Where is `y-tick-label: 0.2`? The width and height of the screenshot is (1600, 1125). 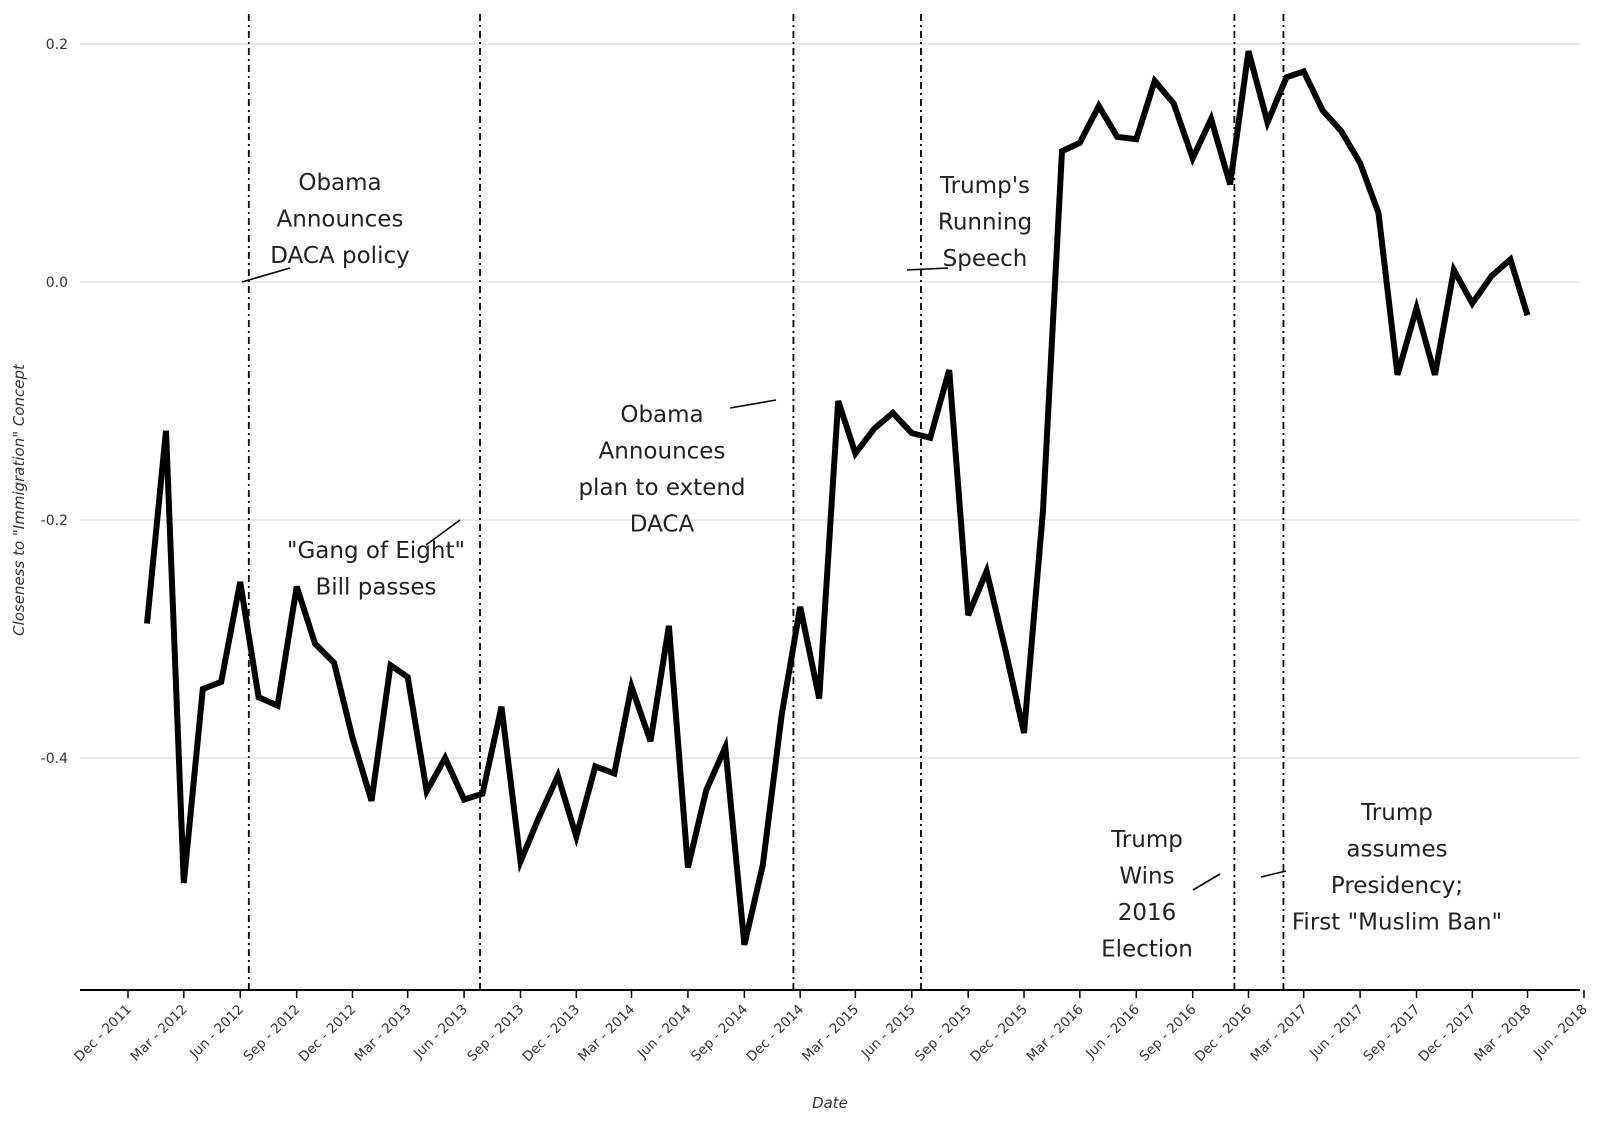 y-tick-label: 0.2 is located at coordinates (57, 45).